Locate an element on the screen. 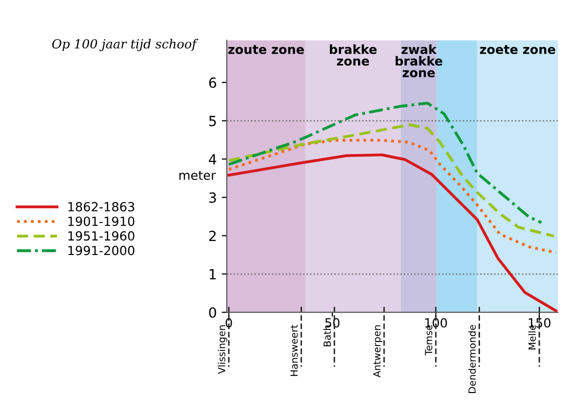 This screenshot has height=403, width=577. ref-line-label: Antwerpen is located at coordinates (377, 351).